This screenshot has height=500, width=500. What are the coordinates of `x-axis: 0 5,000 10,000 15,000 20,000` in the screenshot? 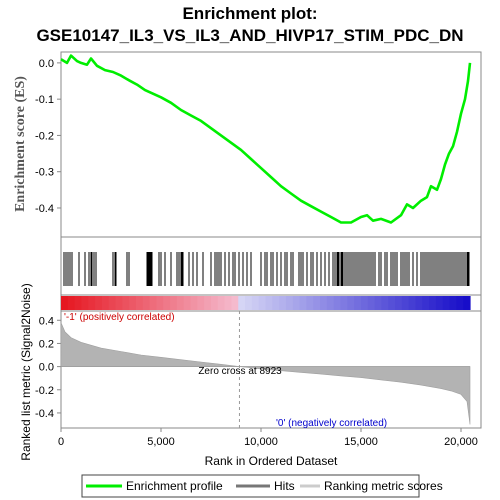 It's located at (268, 438).